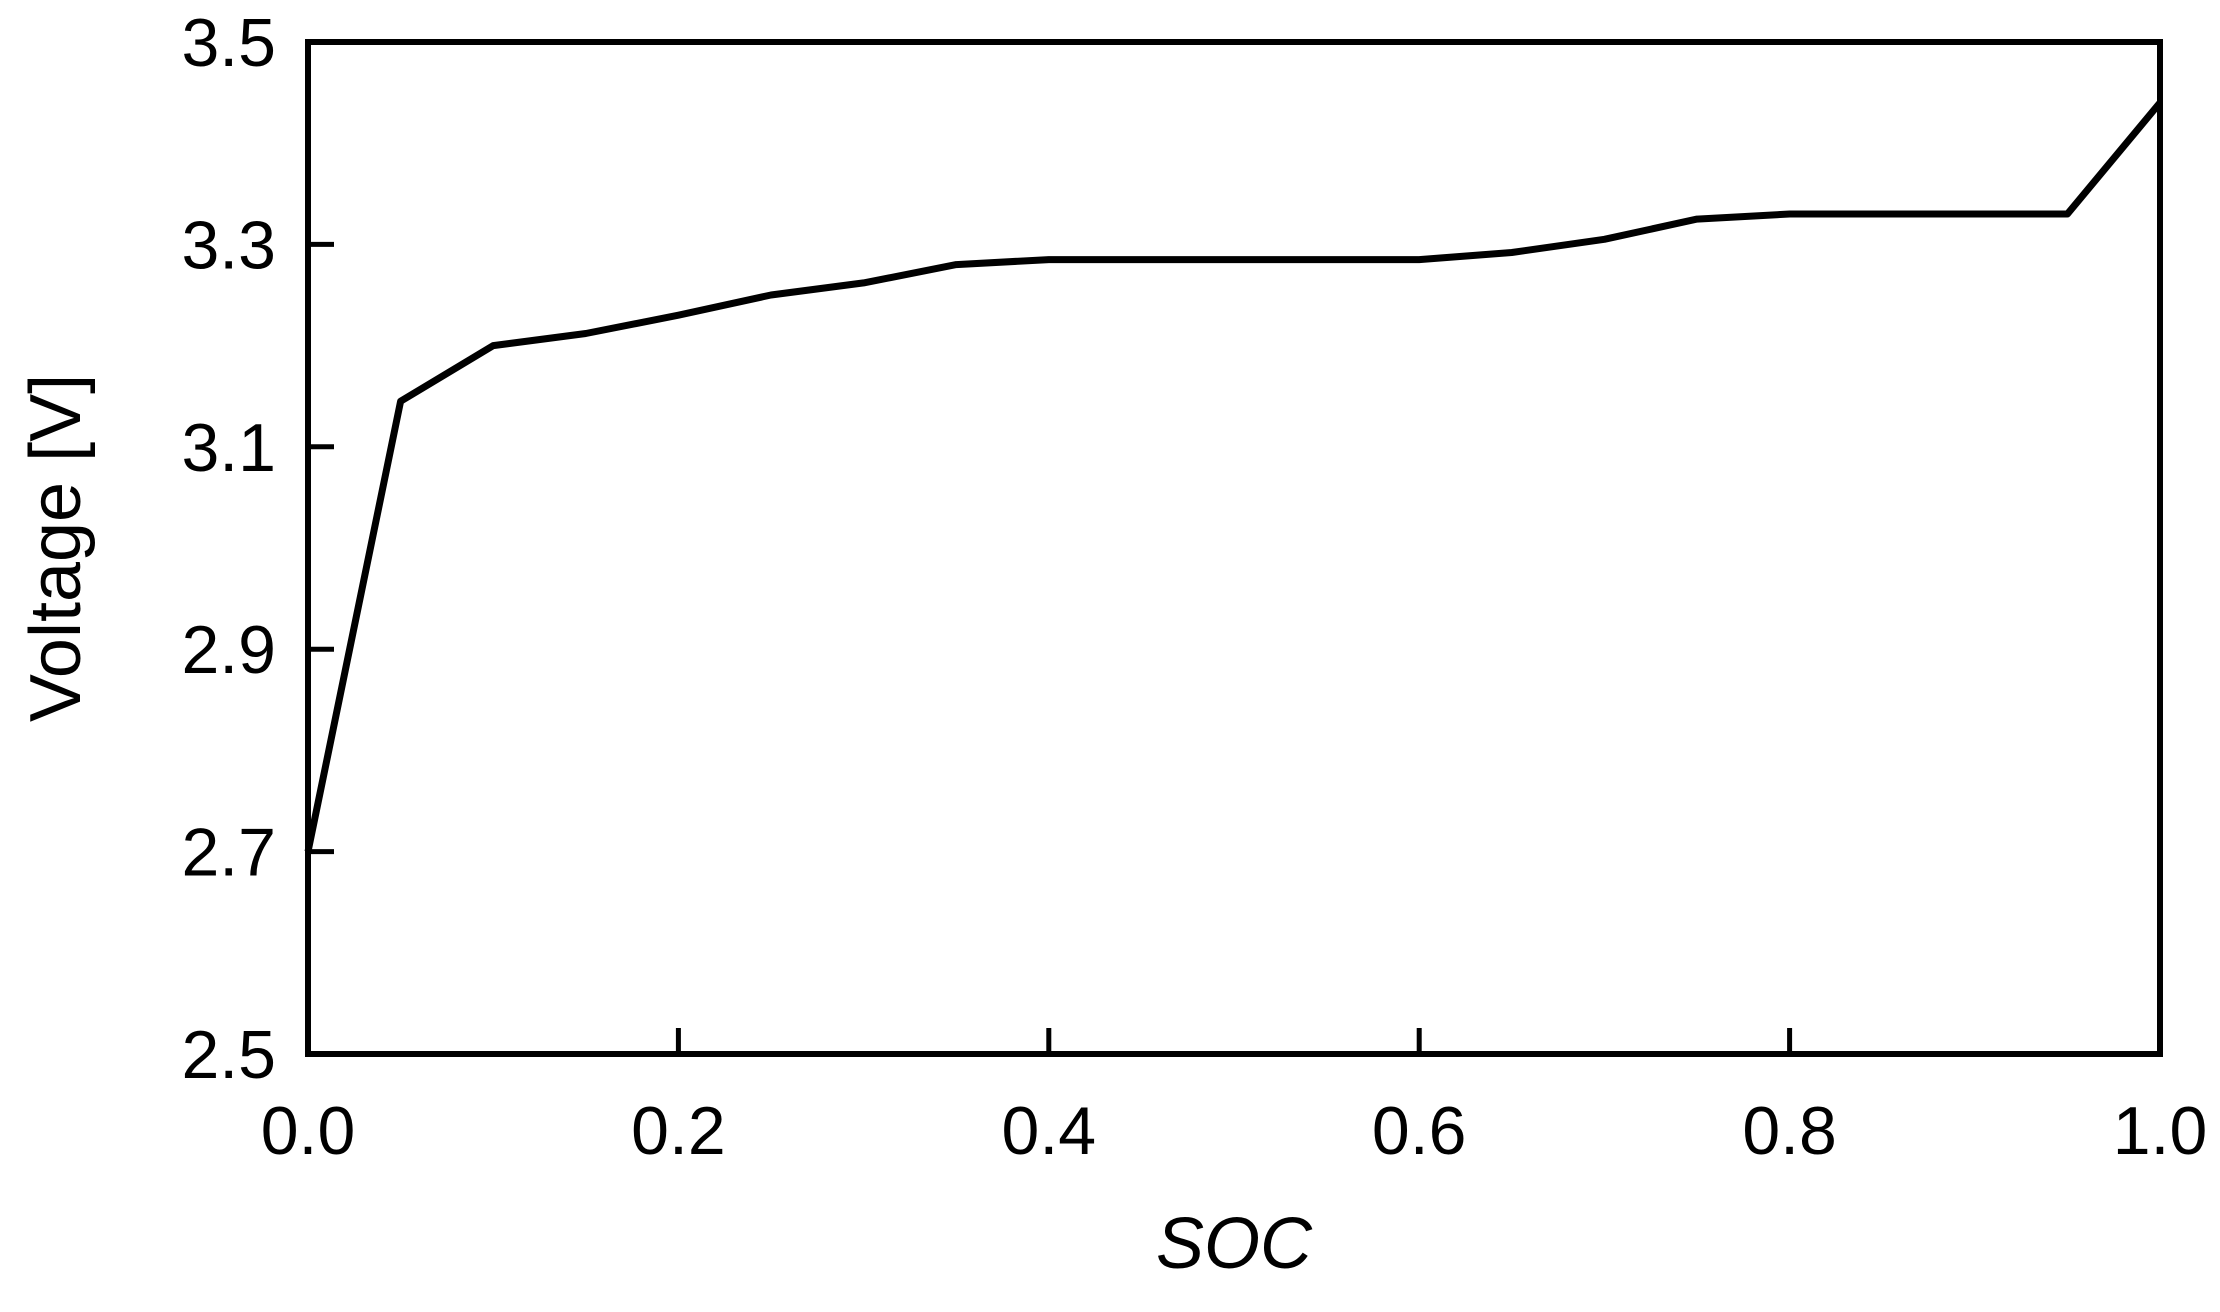  Describe the element at coordinates (257, 549) in the screenshot. I see `y-axis-ticks: 2.5 2.7 2.9 3.1 3.3 3.5` at that location.